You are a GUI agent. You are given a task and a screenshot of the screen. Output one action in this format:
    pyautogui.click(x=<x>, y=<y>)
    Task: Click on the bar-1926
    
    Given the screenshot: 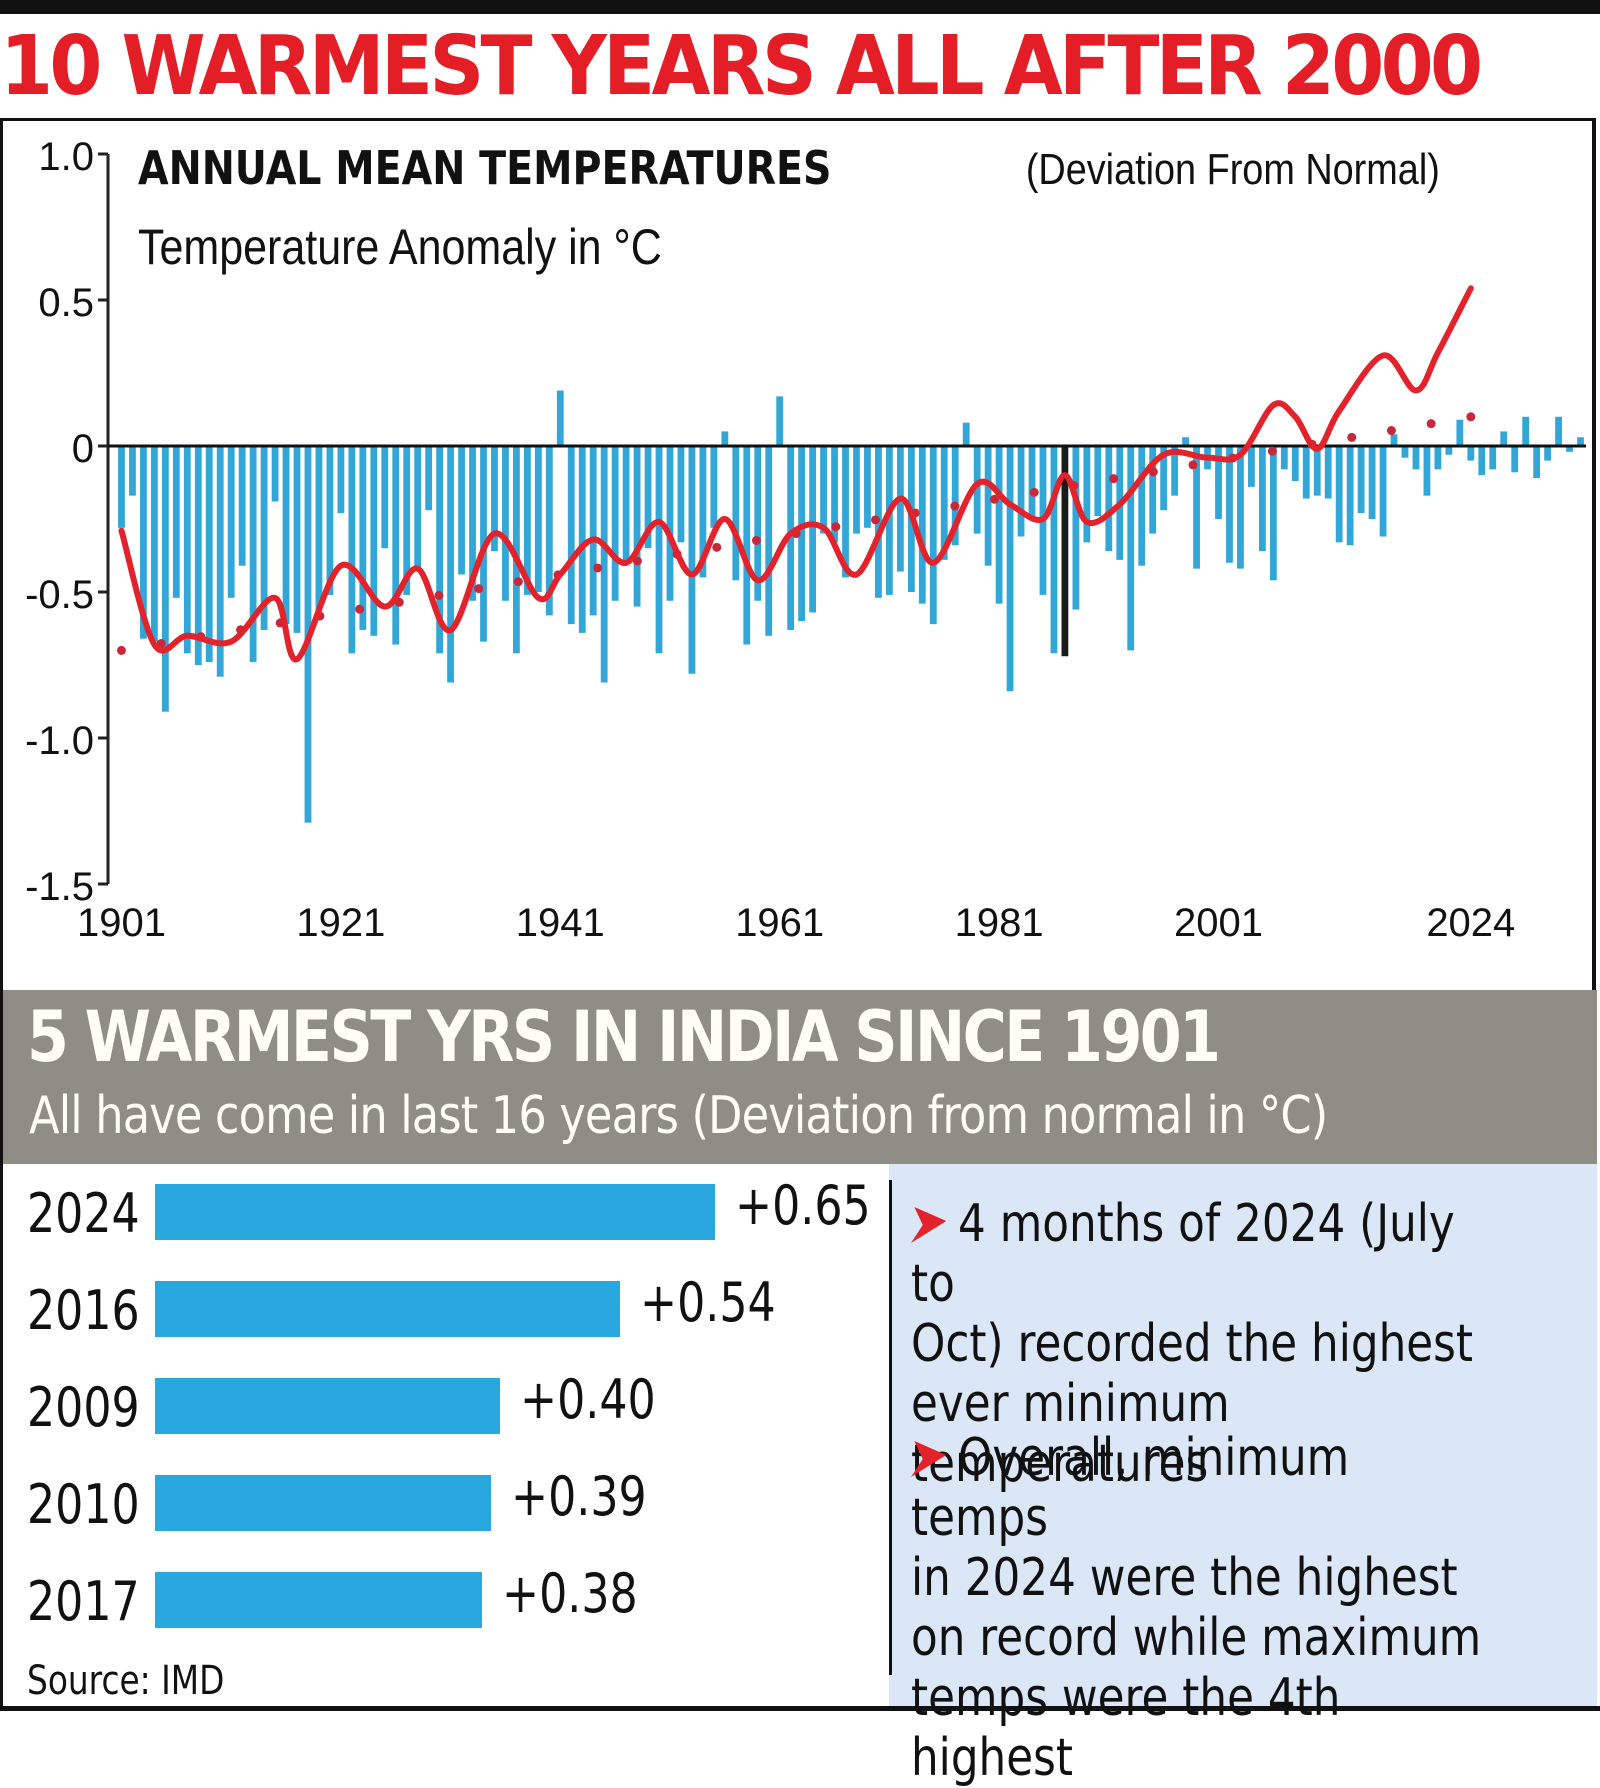 What is the action you would take?
    pyautogui.click(x=396, y=545)
    